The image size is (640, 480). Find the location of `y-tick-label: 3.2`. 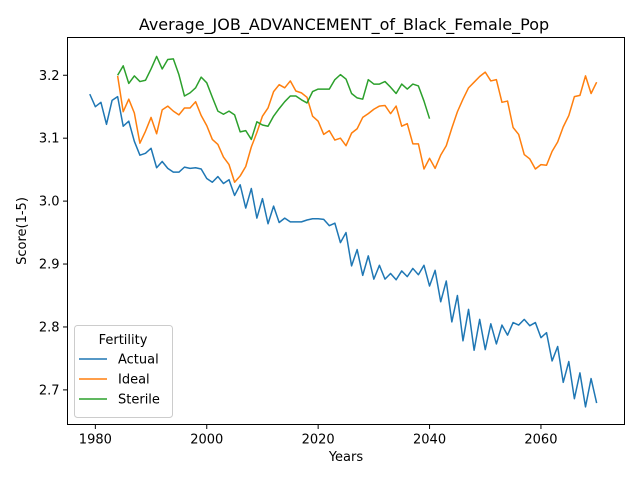

y-tick-label: 3.2 is located at coordinates (49, 76).